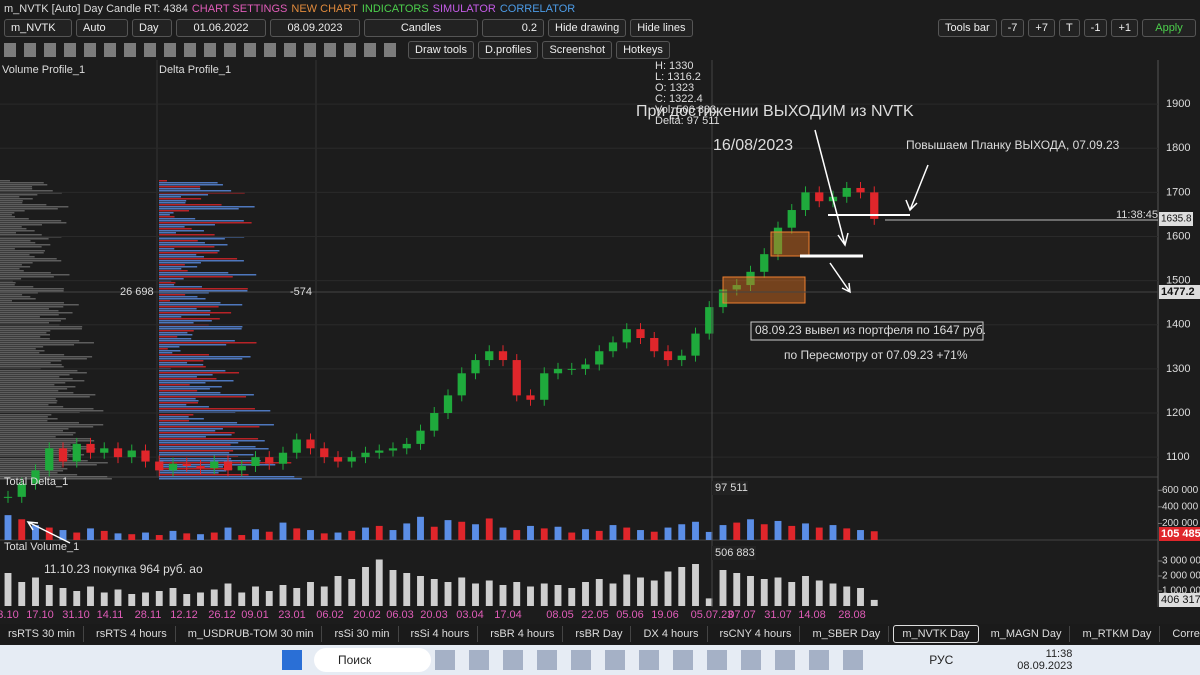 The height and width of the screenshot is (675, 1200). Describe the element at coordinates (1095, 28) in the screenshot. I see `shift: -1` at that location.